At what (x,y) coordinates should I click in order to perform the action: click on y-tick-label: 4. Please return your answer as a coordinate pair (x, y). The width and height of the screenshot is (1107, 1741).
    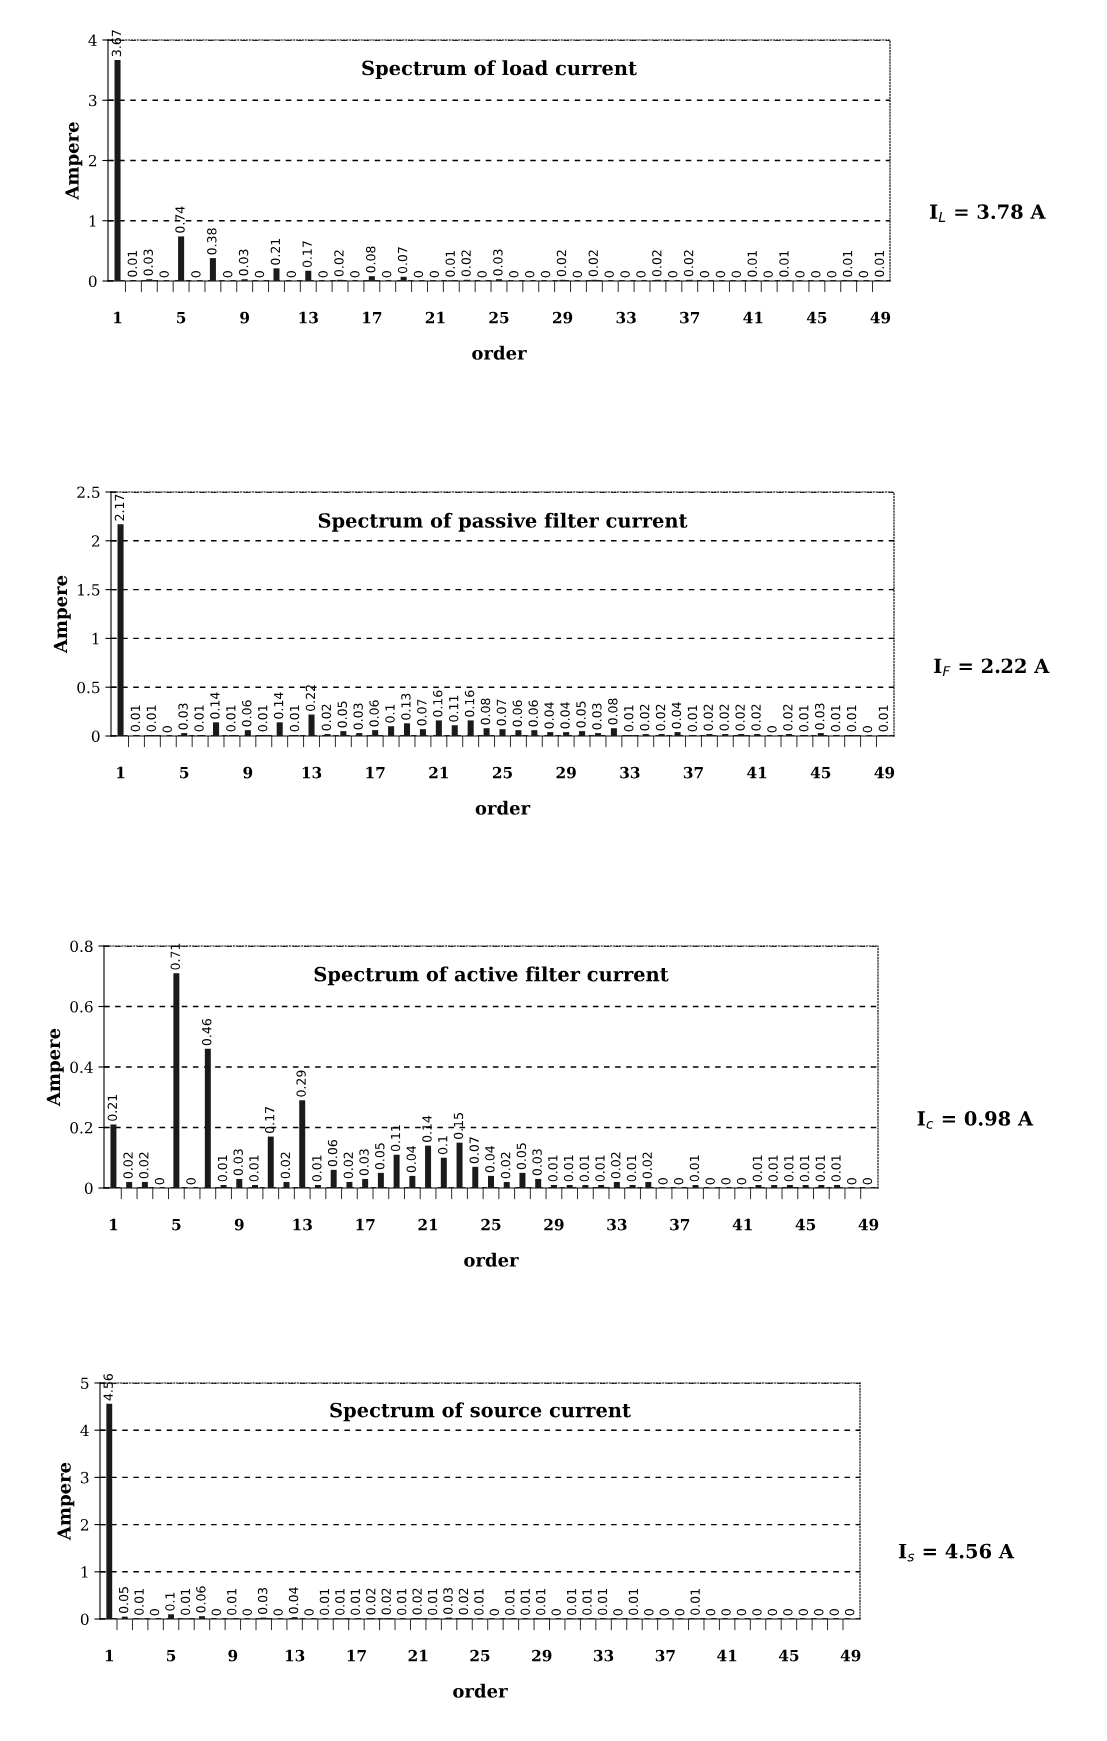
    Looking at the image, I should click on (92, 40).